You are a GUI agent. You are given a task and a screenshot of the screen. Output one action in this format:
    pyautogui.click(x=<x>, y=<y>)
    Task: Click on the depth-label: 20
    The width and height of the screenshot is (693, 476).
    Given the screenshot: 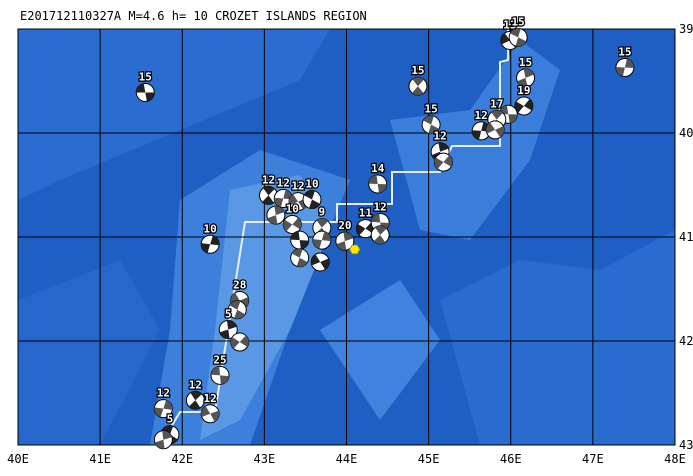 What is the action you would take?
    pyautogui.click(x=344, y=225)
    